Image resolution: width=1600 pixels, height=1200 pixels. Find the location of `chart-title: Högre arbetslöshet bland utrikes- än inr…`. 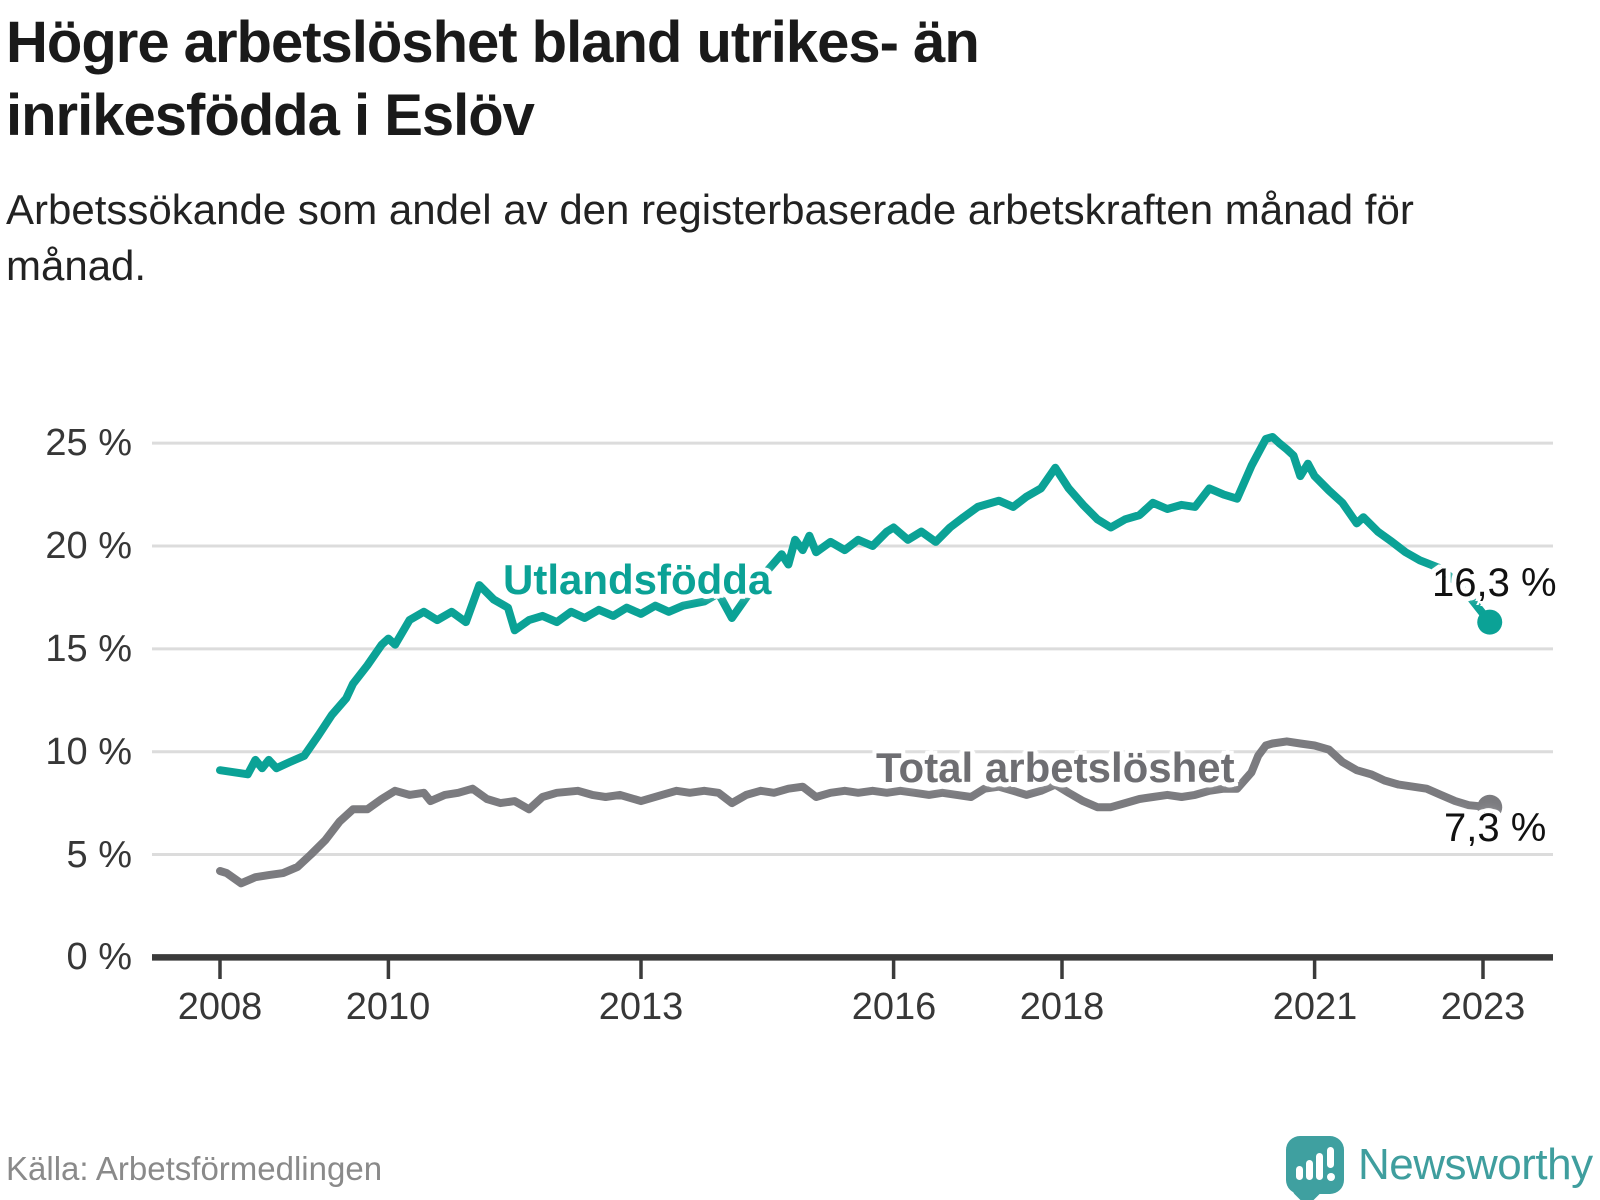

chart-title: Högre arbetslöshet bland utrikes- än inr… is located at coordinates (493, 79).